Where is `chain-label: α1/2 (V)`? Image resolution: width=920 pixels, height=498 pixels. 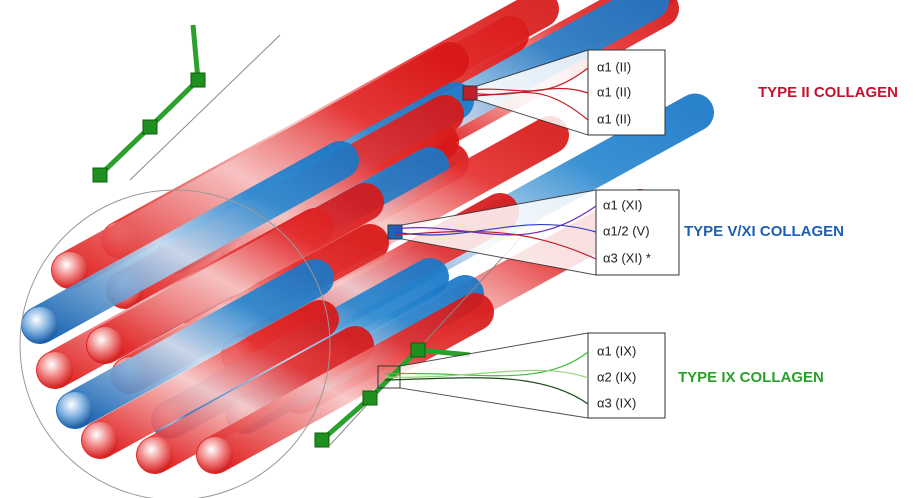
chain-label: α1/2 (V) is located at coordinates (626, 230).